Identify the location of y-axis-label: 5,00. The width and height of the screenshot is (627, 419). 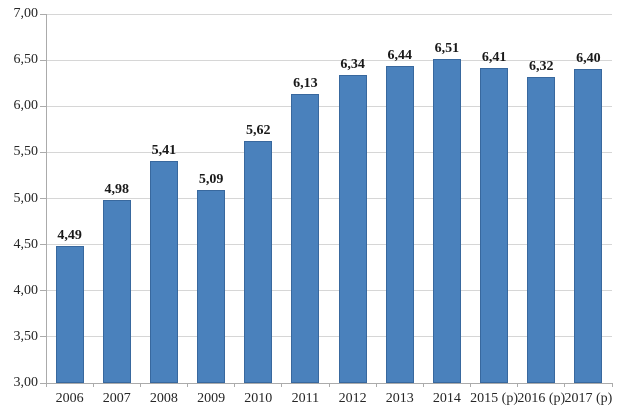
(26, 198).